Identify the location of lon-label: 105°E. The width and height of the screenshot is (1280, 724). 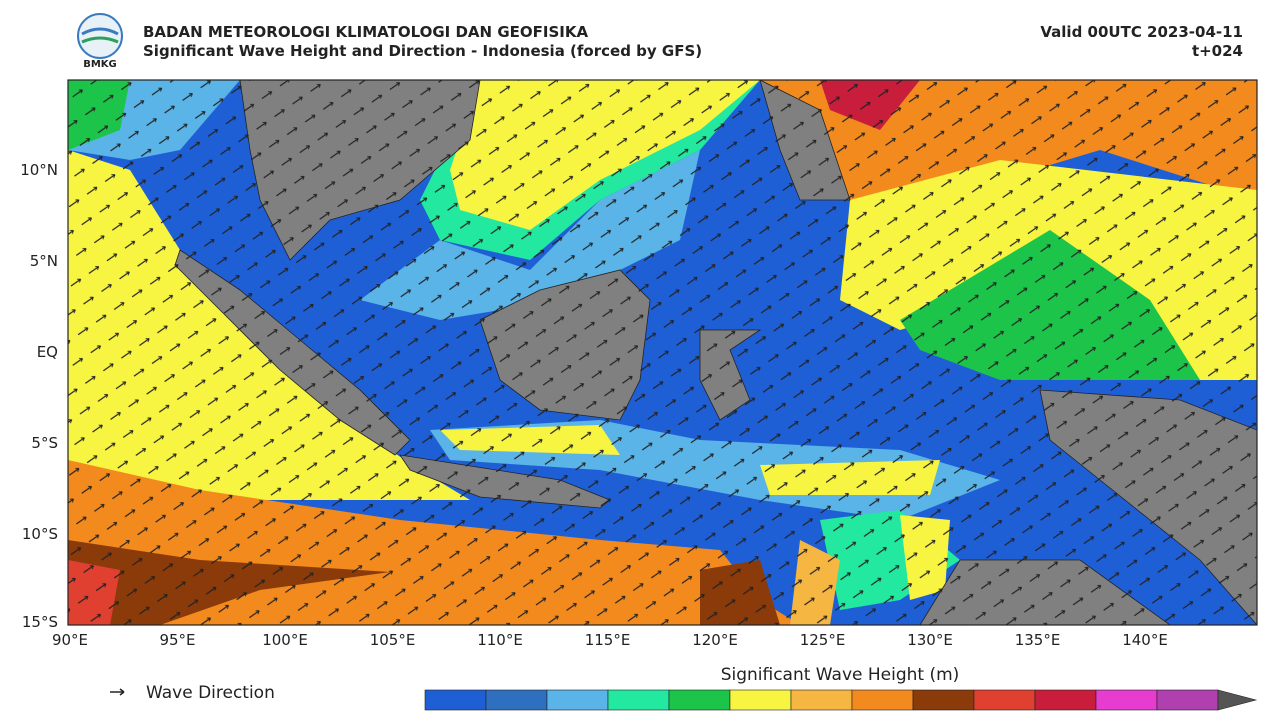
(393, 640).